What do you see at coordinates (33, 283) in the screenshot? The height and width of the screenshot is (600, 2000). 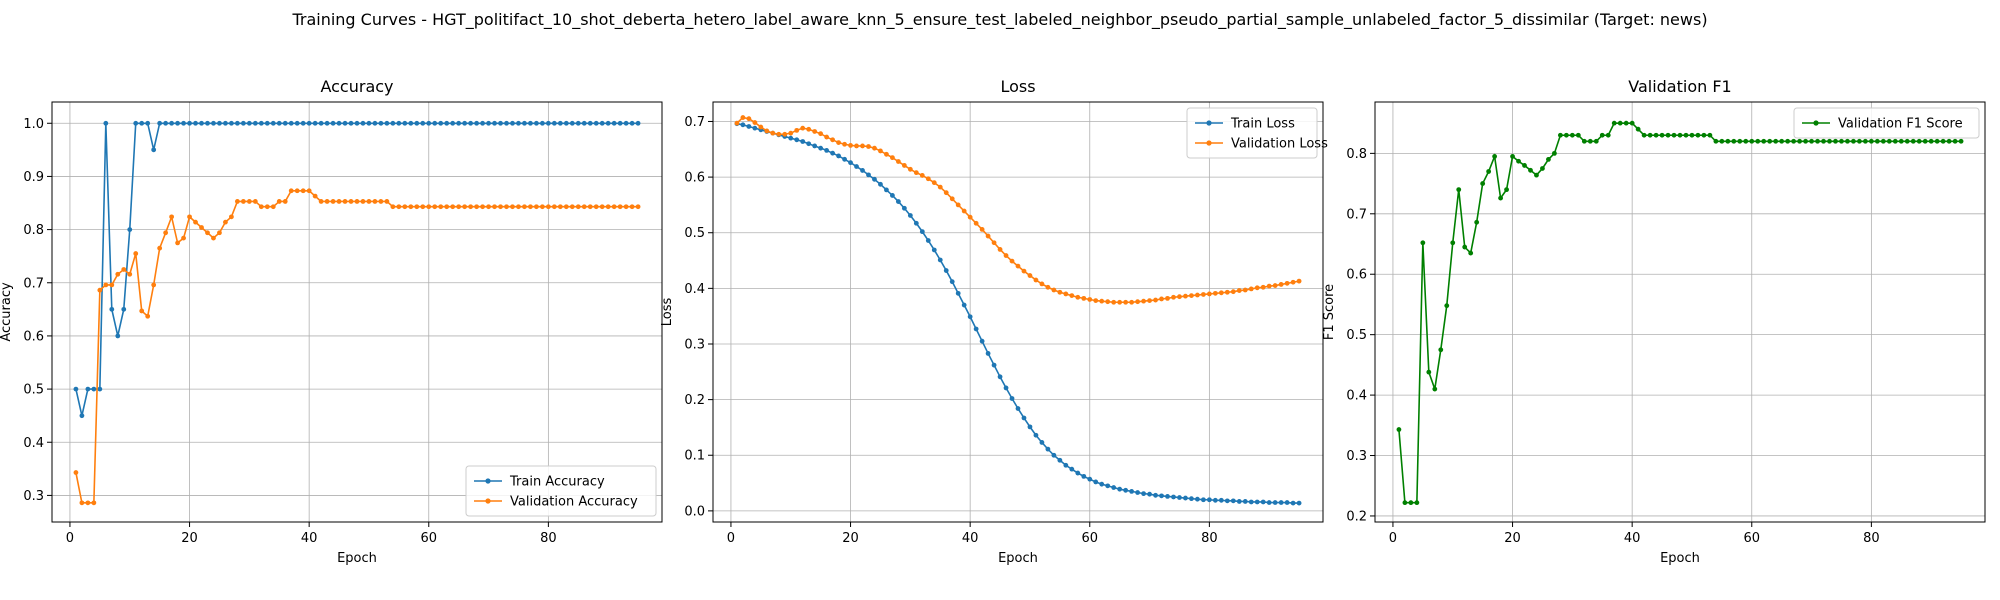 I see `y-tick-label: 0.7` at bounding box center [33, 283].